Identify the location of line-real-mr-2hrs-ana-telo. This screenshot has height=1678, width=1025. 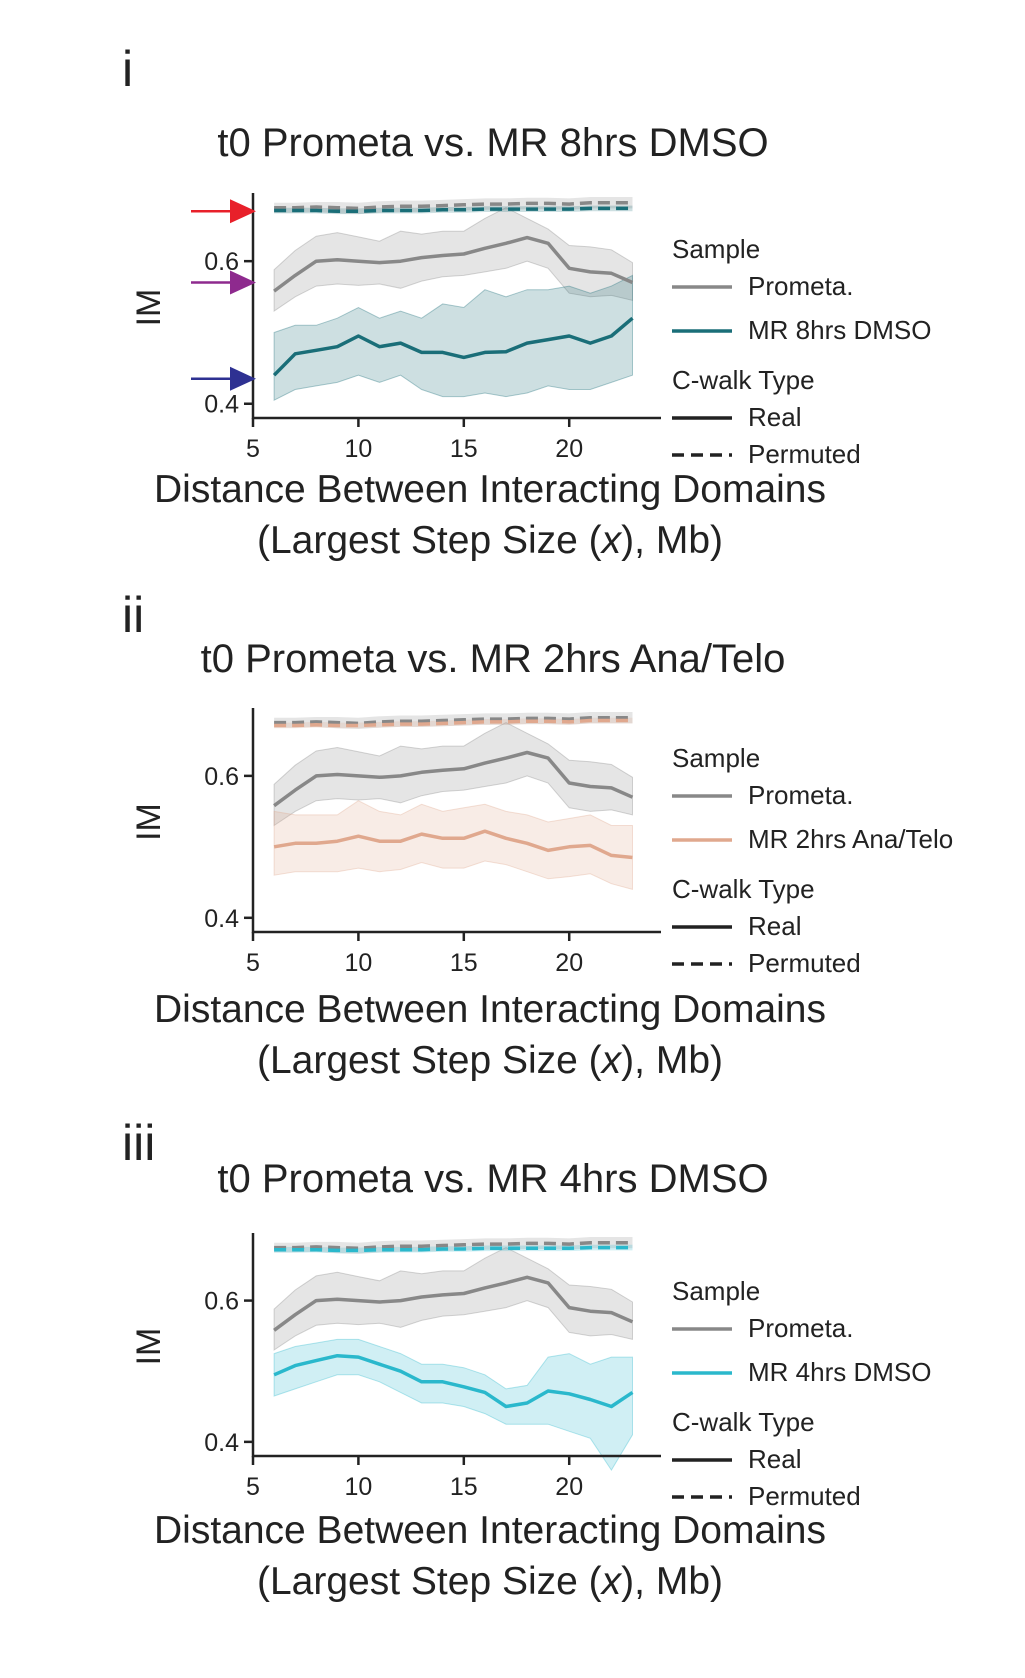
(453, 844).